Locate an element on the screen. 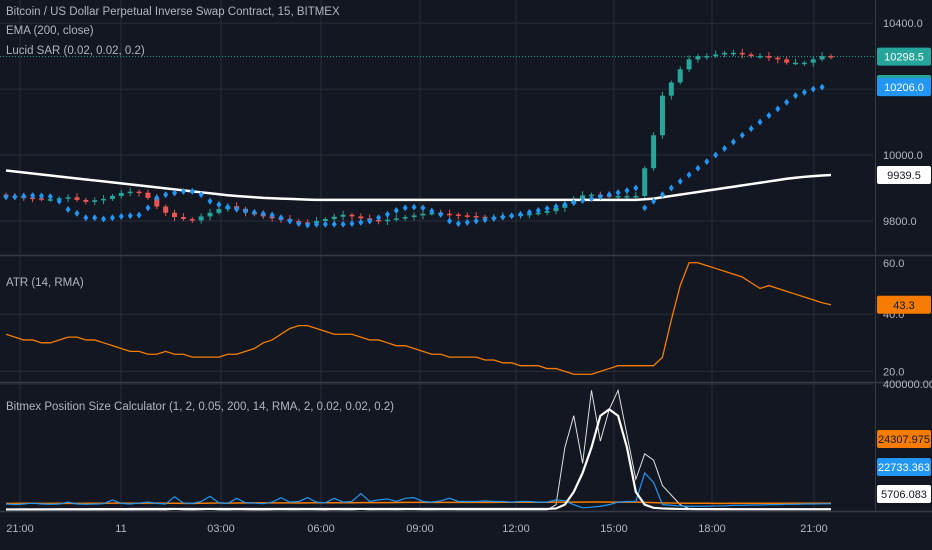 The image size is (932, 550). atr-value-badge-label: 43.3 is located at coordinates (903, 306).